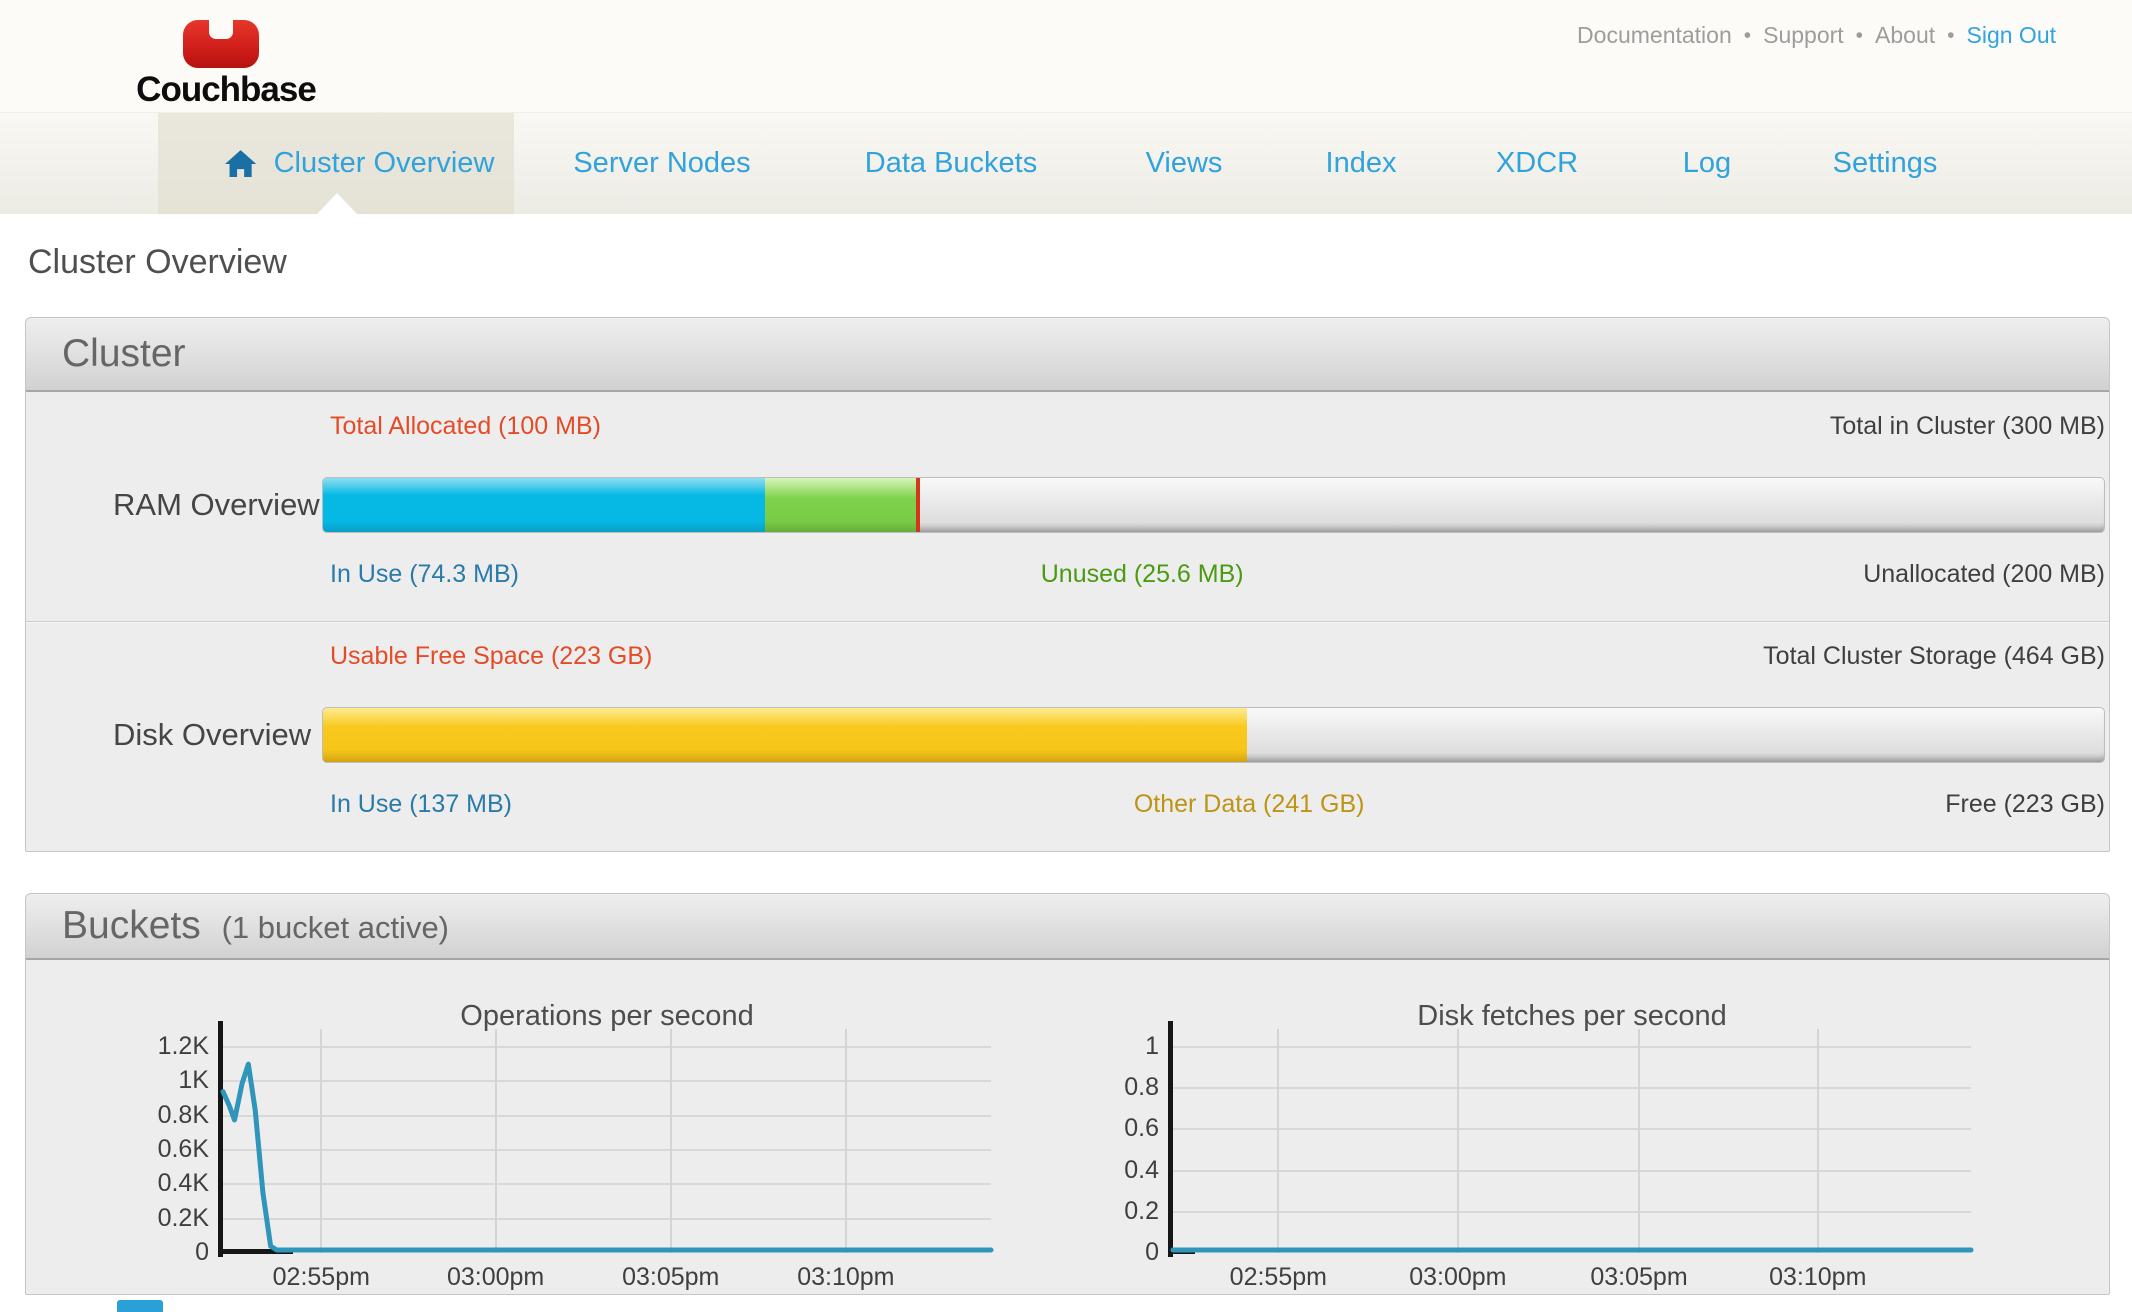  Describe the element at coordinates (335, 927) in the screenshot. I see `buckets-panel-subtitle: (1 bucket active)` at that location.